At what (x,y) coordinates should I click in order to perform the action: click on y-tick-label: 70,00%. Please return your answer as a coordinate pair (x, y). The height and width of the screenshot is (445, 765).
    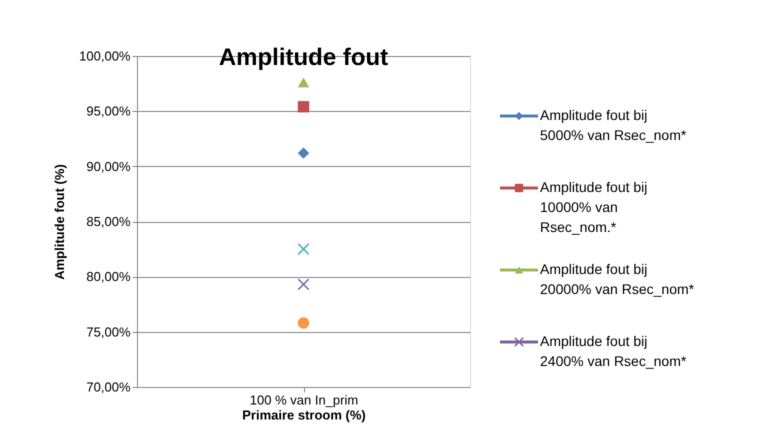
    Looking at the image, I should click on (108, 387).